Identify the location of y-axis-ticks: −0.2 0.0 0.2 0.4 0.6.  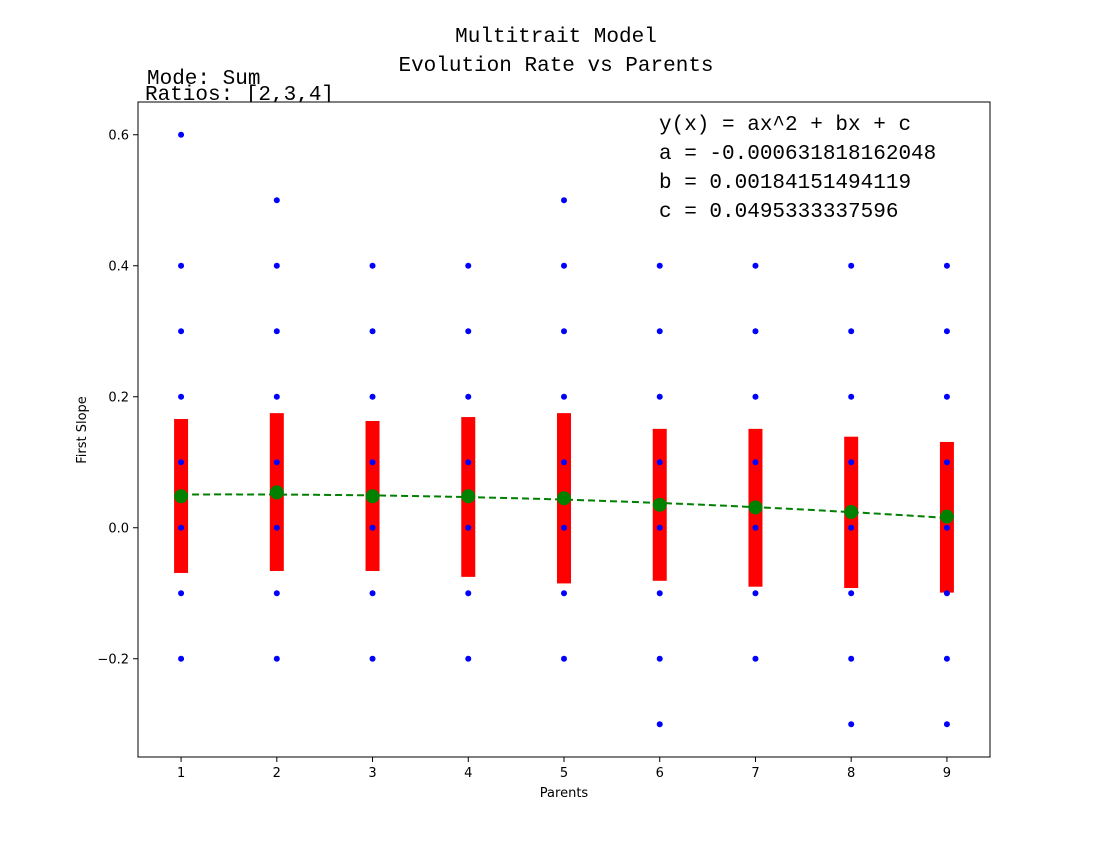
(117, 397).